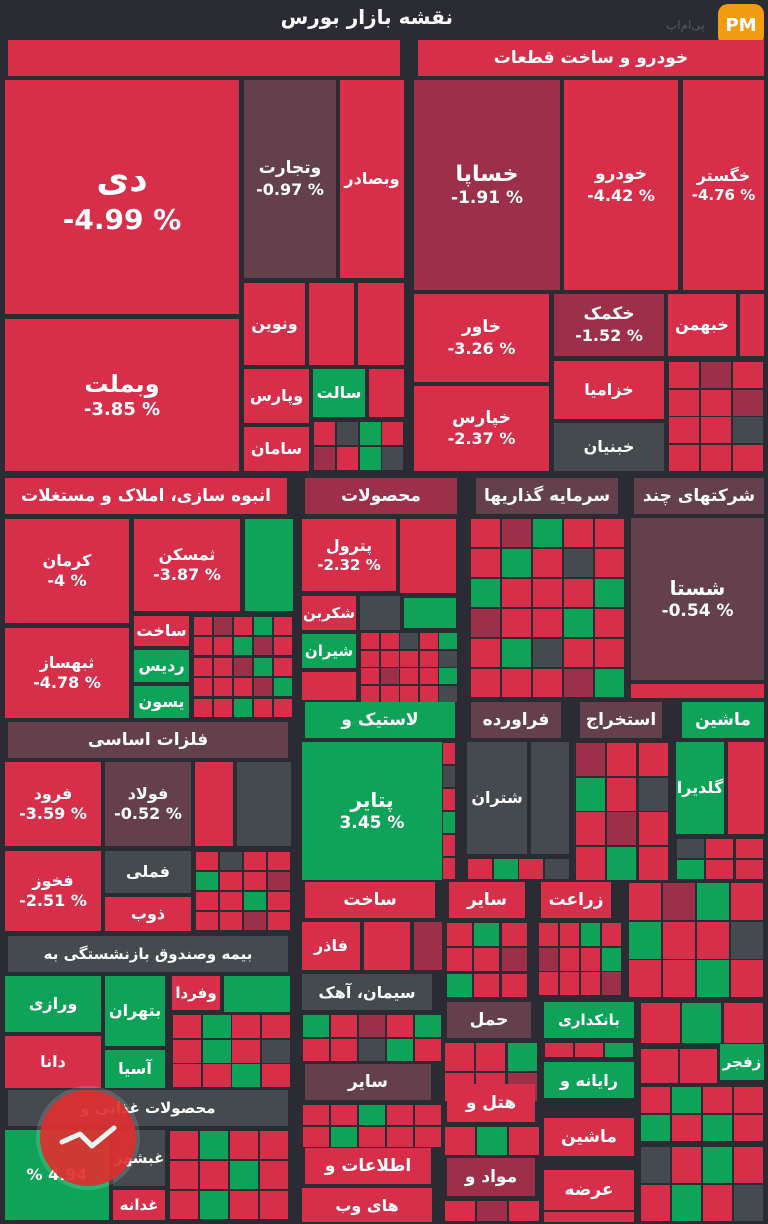 The height and width of the screenshot is (1224, 768). Describe the element at coordinates (609, 390) in the screenshot. I see `stock-tile: خزامیا` at that location.